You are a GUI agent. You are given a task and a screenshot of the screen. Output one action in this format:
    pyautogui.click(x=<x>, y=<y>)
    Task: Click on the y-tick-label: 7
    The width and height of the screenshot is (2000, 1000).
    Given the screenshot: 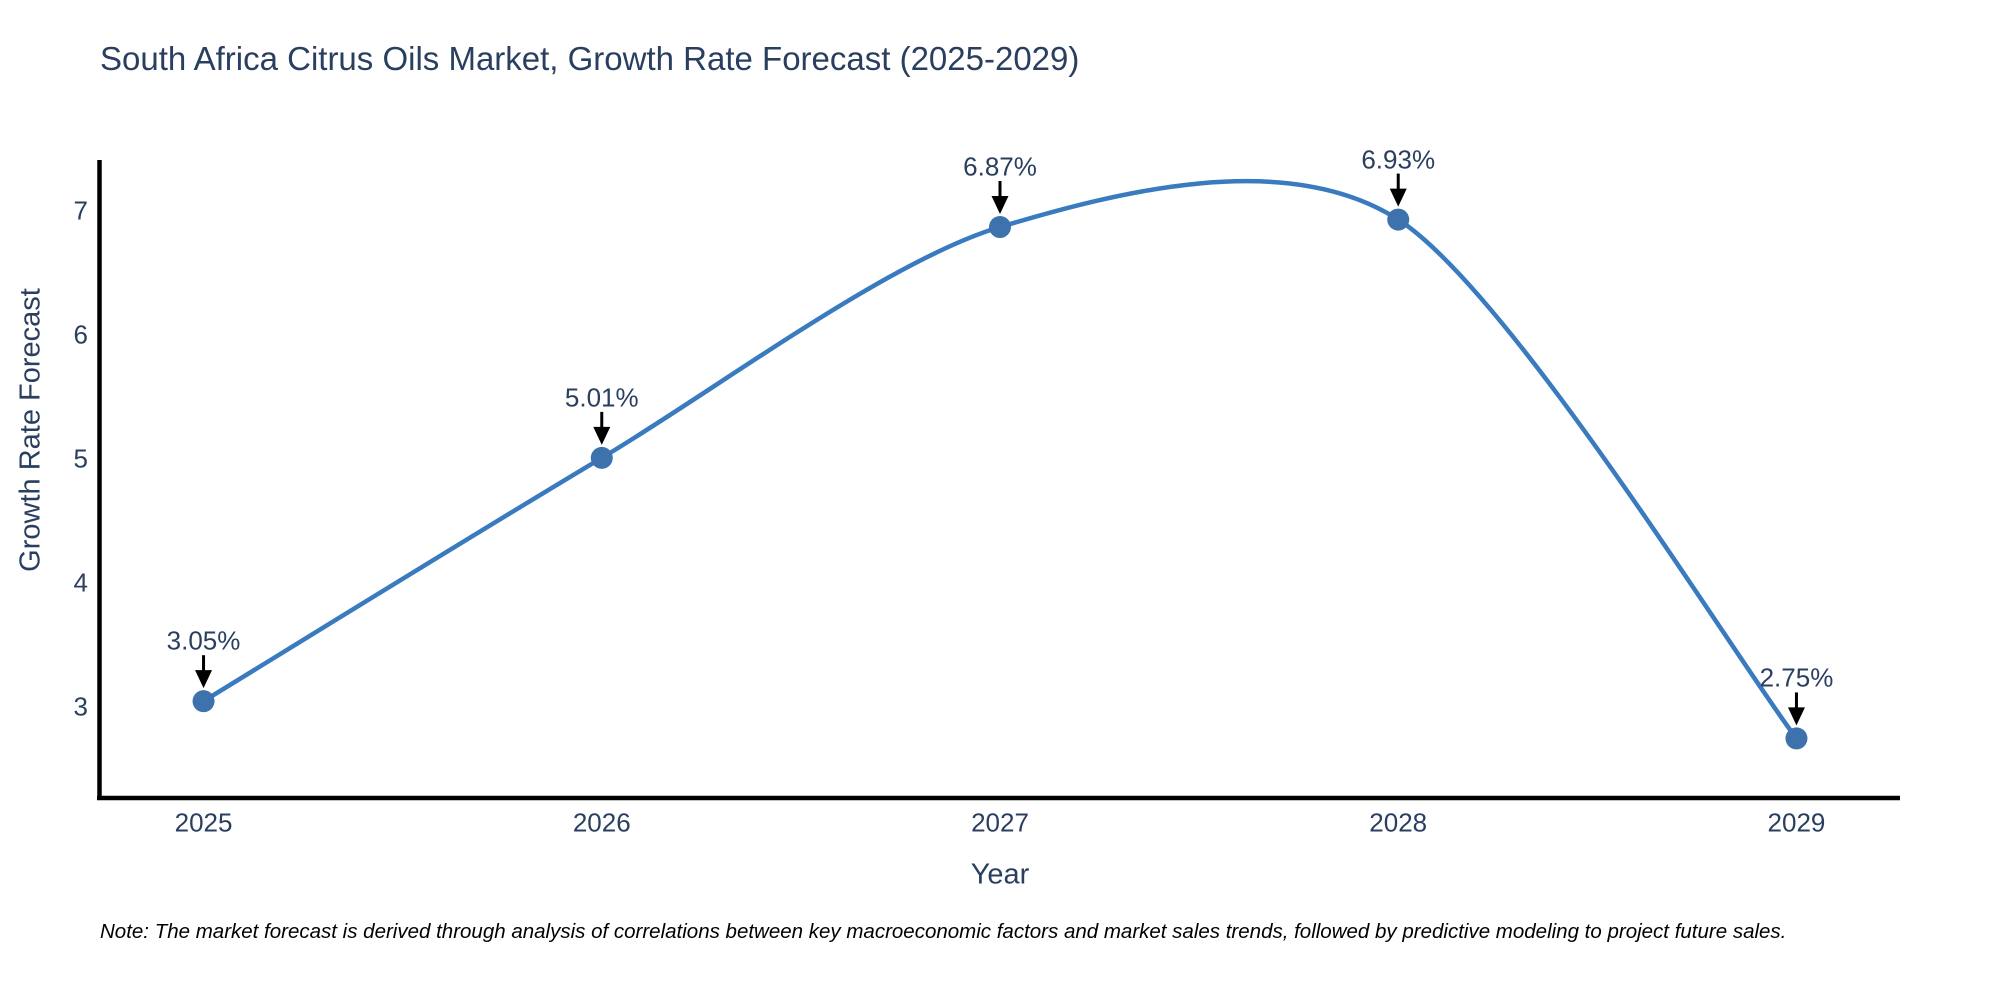 What is the action you would take?
    pyautogui.click(x=80, y=210)
    